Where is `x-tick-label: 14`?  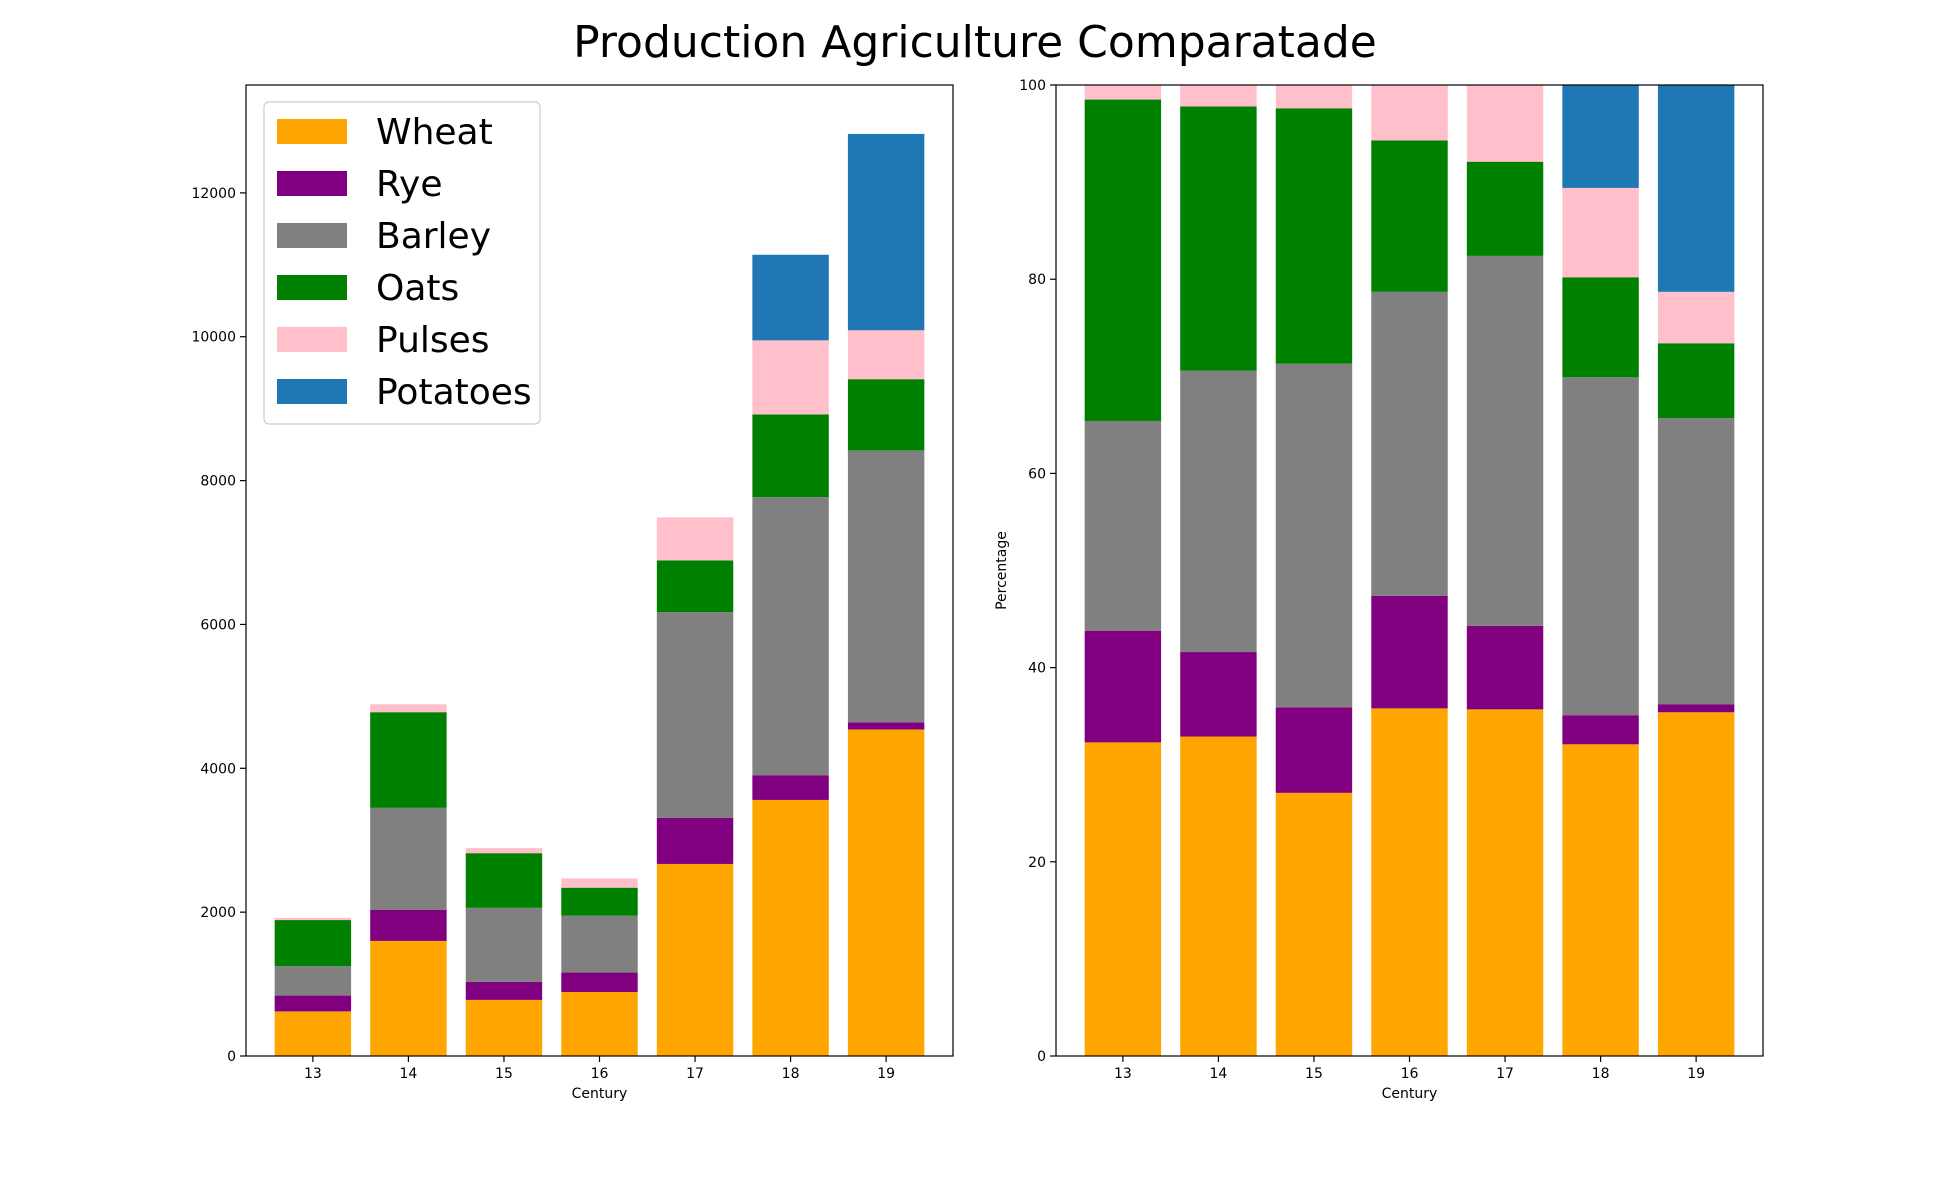 x-tick-label: 14 is located at coordinates (409, 1074).